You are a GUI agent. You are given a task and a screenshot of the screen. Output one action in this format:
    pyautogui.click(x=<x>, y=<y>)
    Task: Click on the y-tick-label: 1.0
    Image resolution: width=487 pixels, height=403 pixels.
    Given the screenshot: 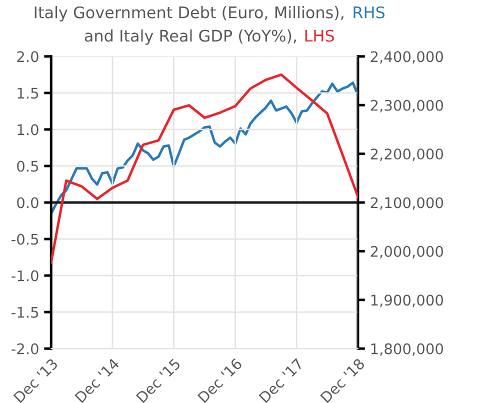 What is the action you would take?
    pyautogui.click(x=28, y=130)
    